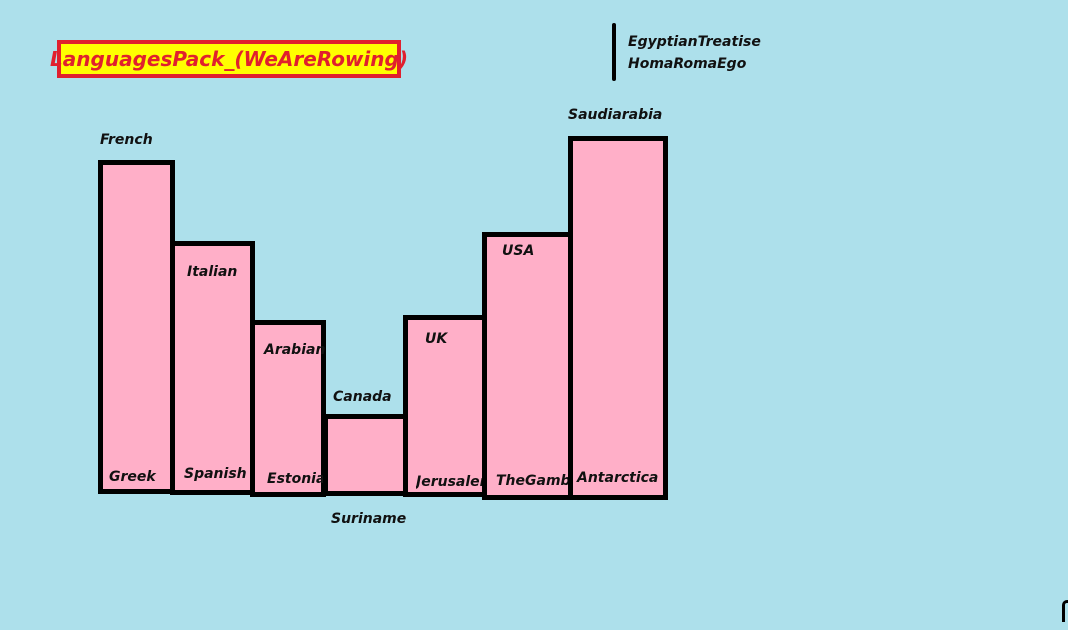 The width and height of the screenshot is (1068, 630). What do you see at coordinates (369, 519) in the screenshot?
I see `bar-bottom-label: Suriname` at bounding box center [369, 519].